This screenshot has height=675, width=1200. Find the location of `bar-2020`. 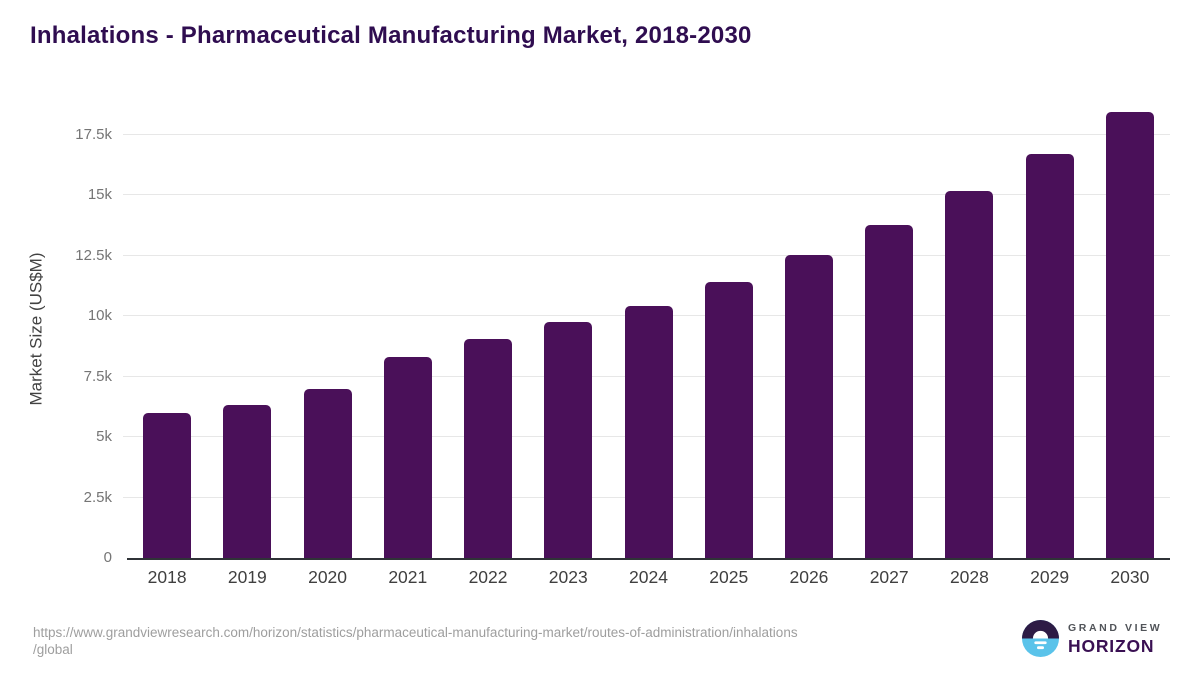

bar-2020 is located at coordinates (327, 473).